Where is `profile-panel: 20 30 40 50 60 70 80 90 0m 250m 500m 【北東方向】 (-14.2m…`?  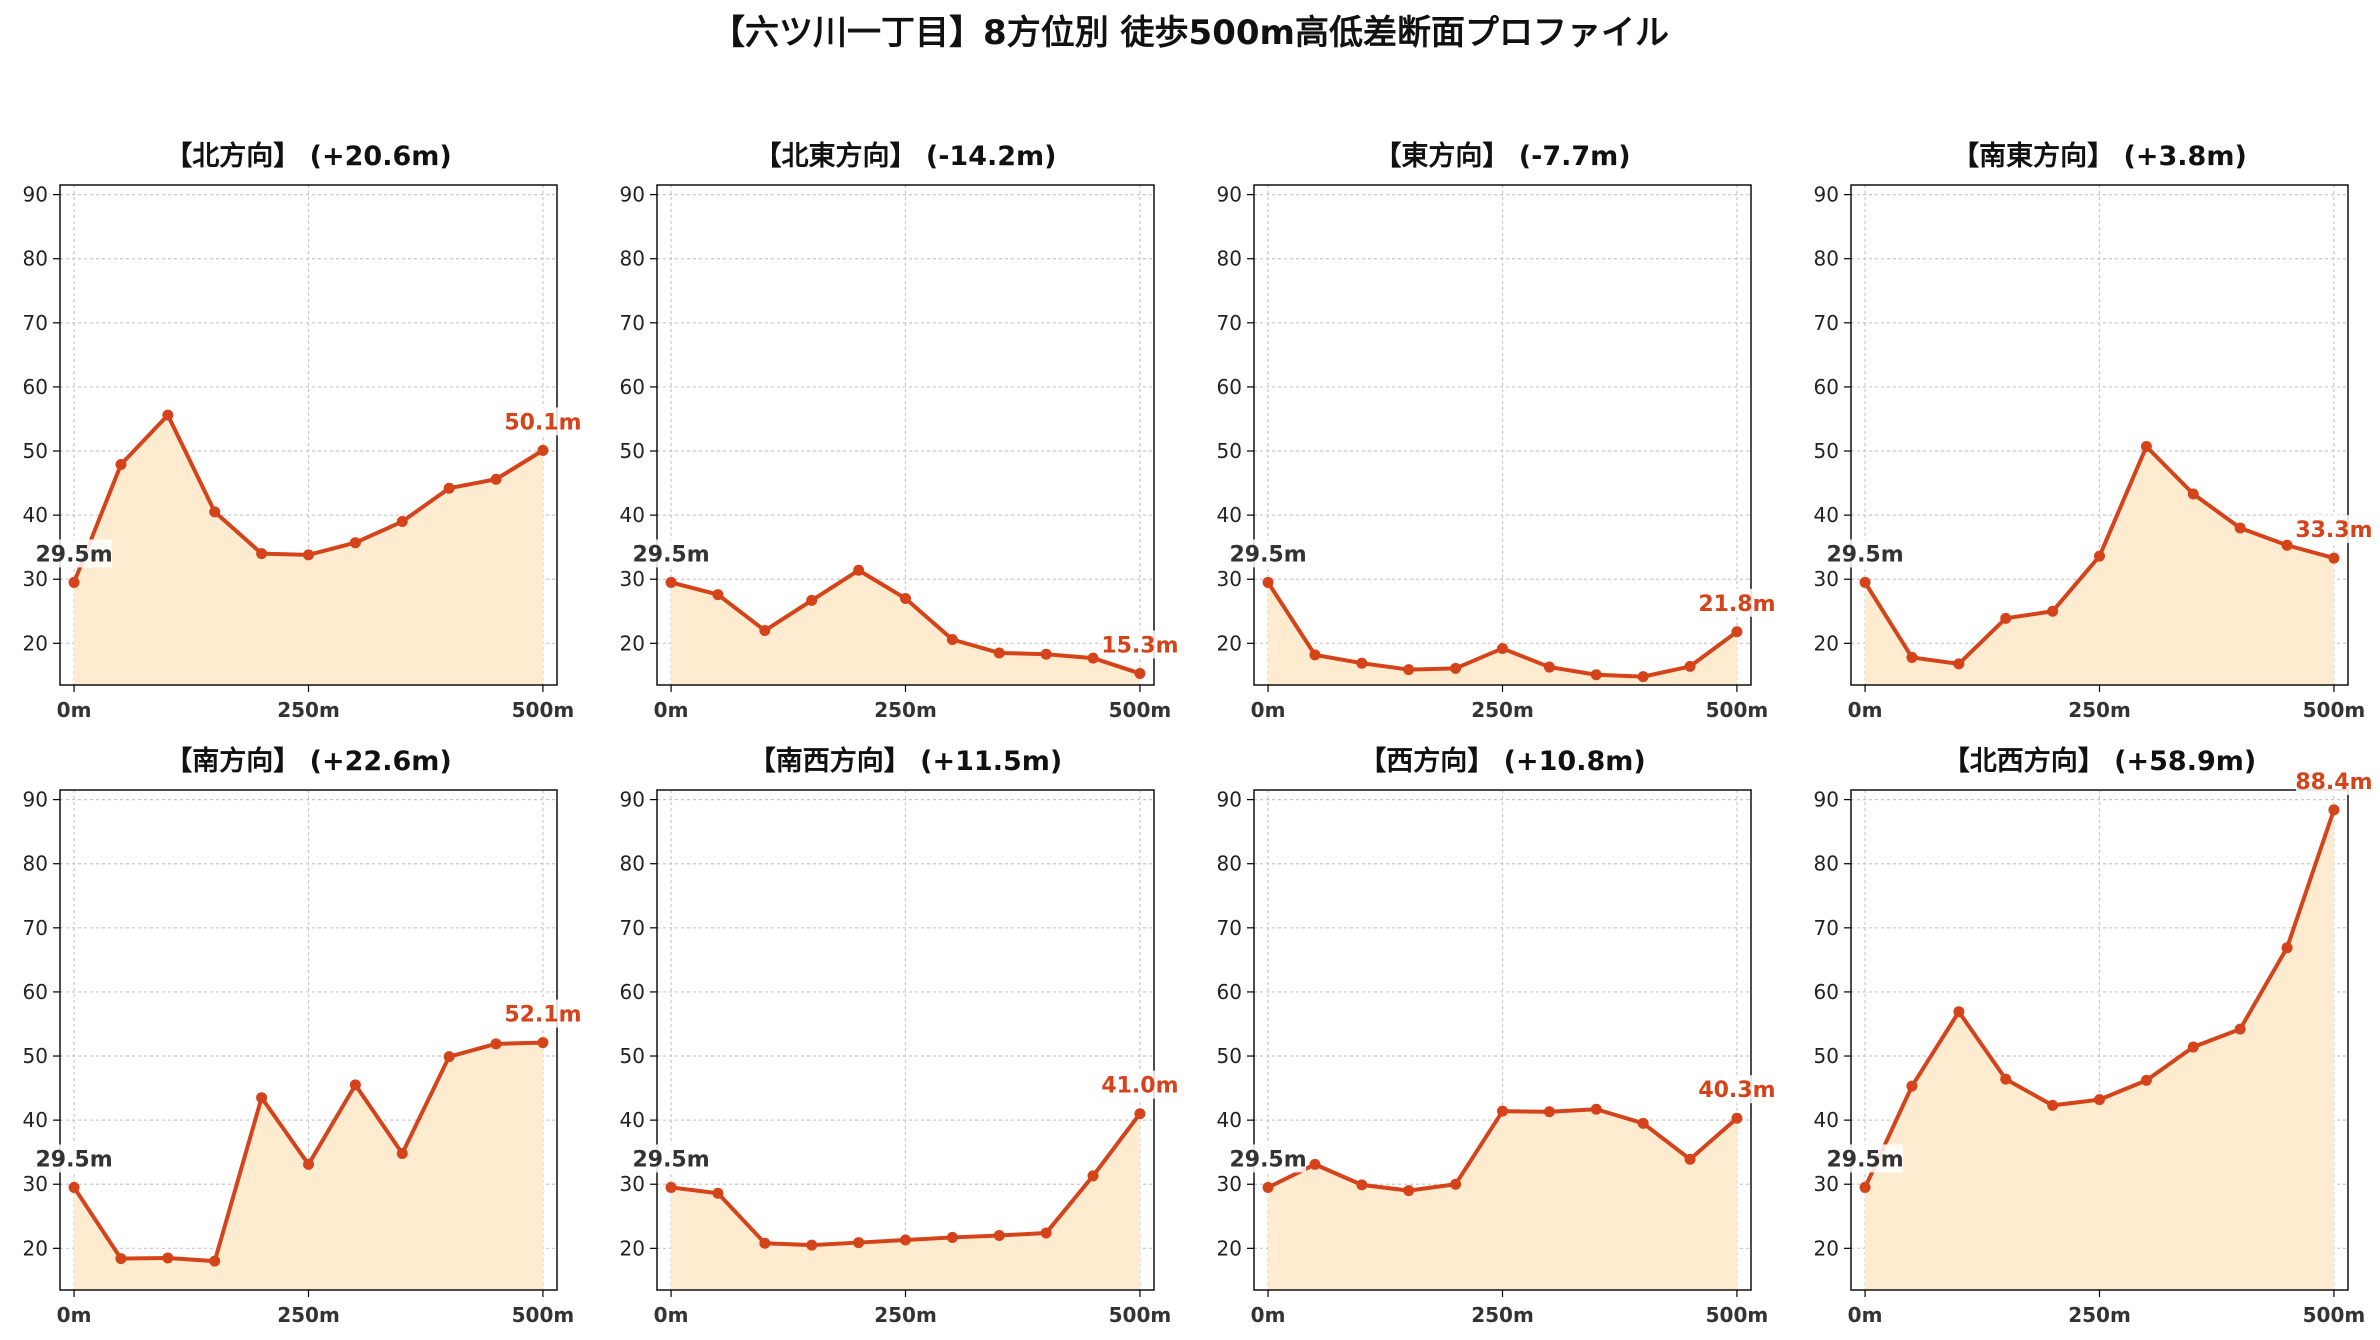
profile-panel: 20 30 40 50 60 70 80 90 0m 250m 500m 【北東方向】 (-14.2m… is located at coordinates (899, 431).